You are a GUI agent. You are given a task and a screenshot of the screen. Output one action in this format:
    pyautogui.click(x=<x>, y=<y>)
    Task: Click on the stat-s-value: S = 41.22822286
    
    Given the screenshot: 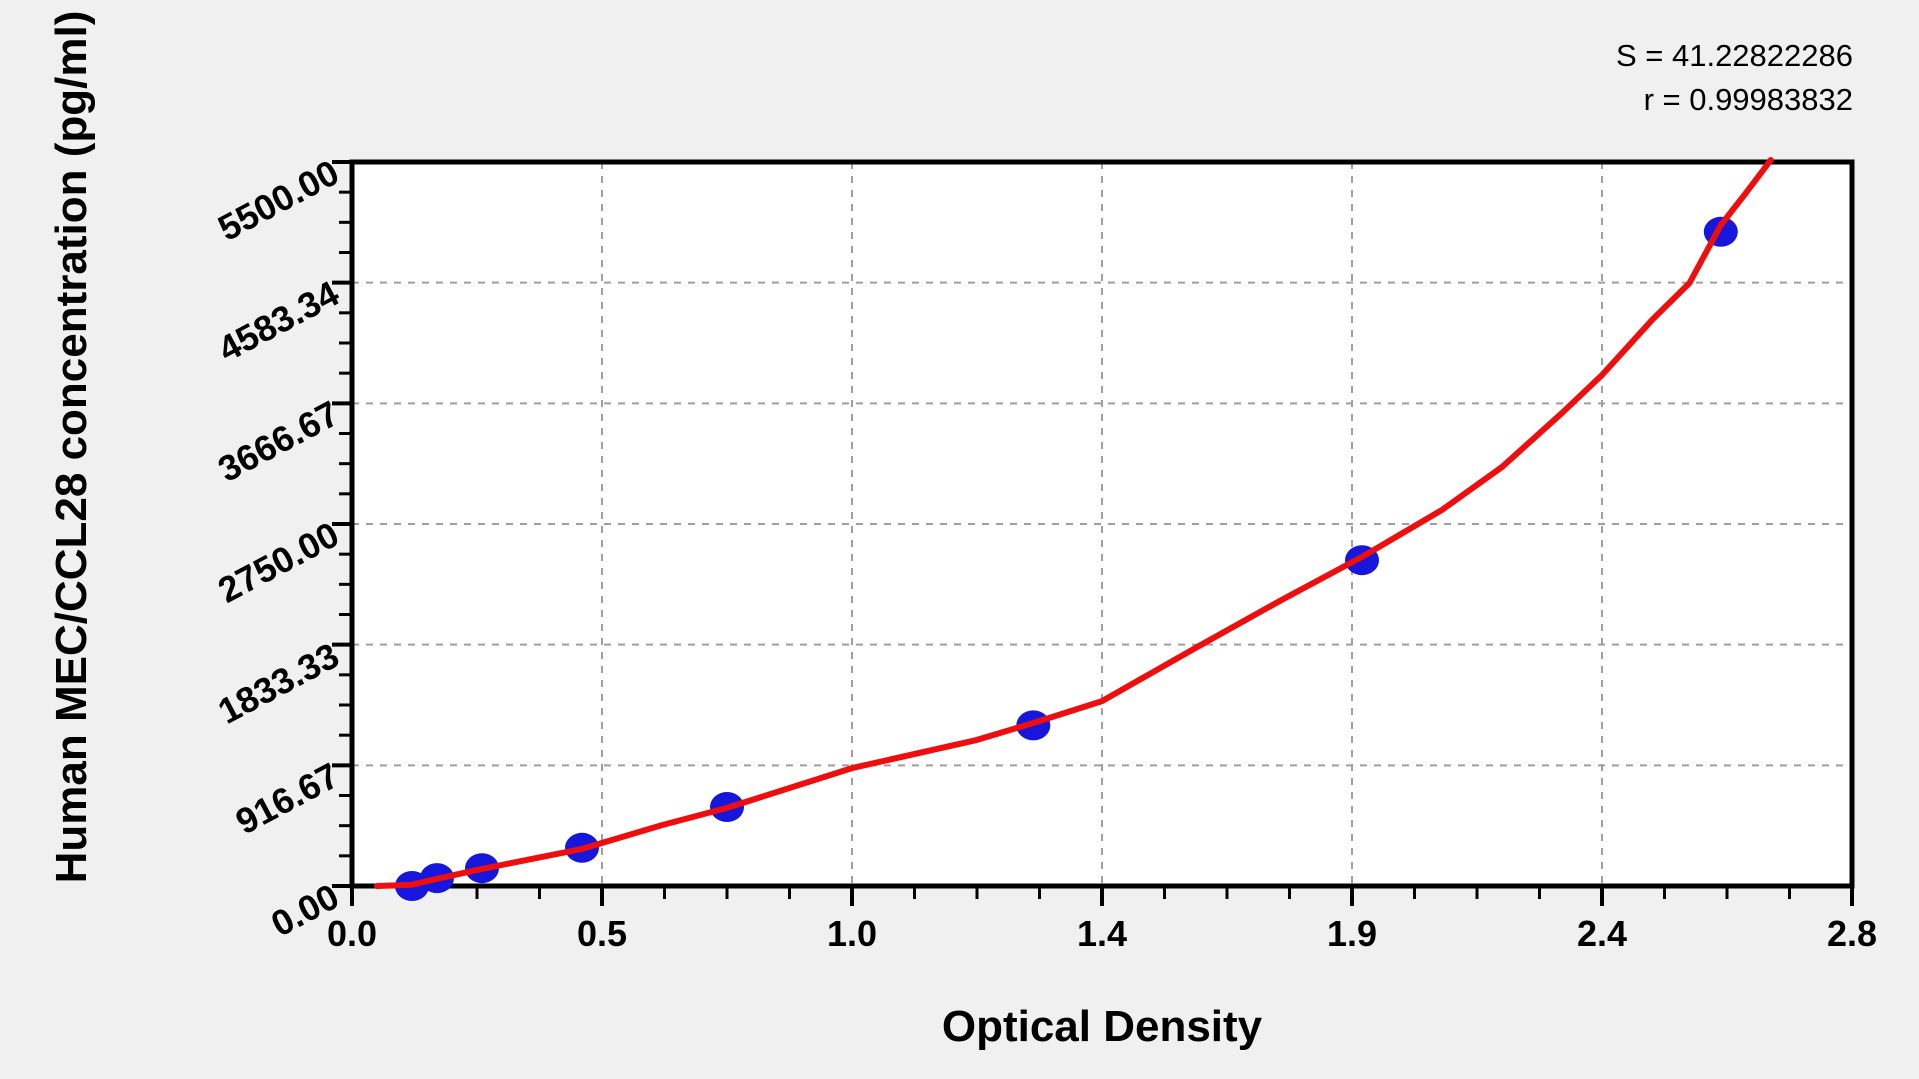 What is the action you would take?
    pyautogui.click(x=1734, y=55)
    